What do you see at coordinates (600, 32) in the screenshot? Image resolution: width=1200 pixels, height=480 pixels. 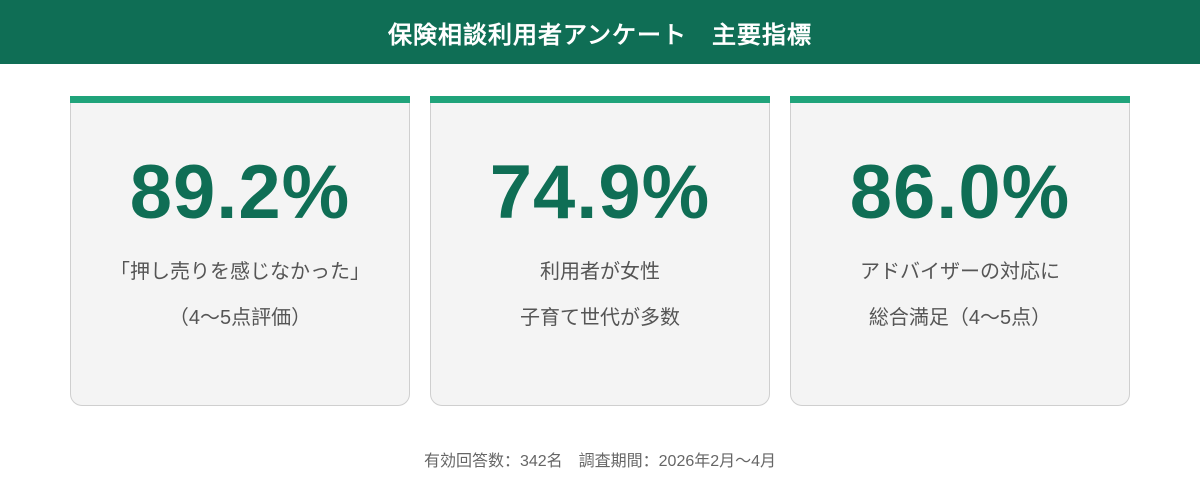 I see `page-title: 保険相談利用者アンケート 主要指標` at bounding box center [600, 32].